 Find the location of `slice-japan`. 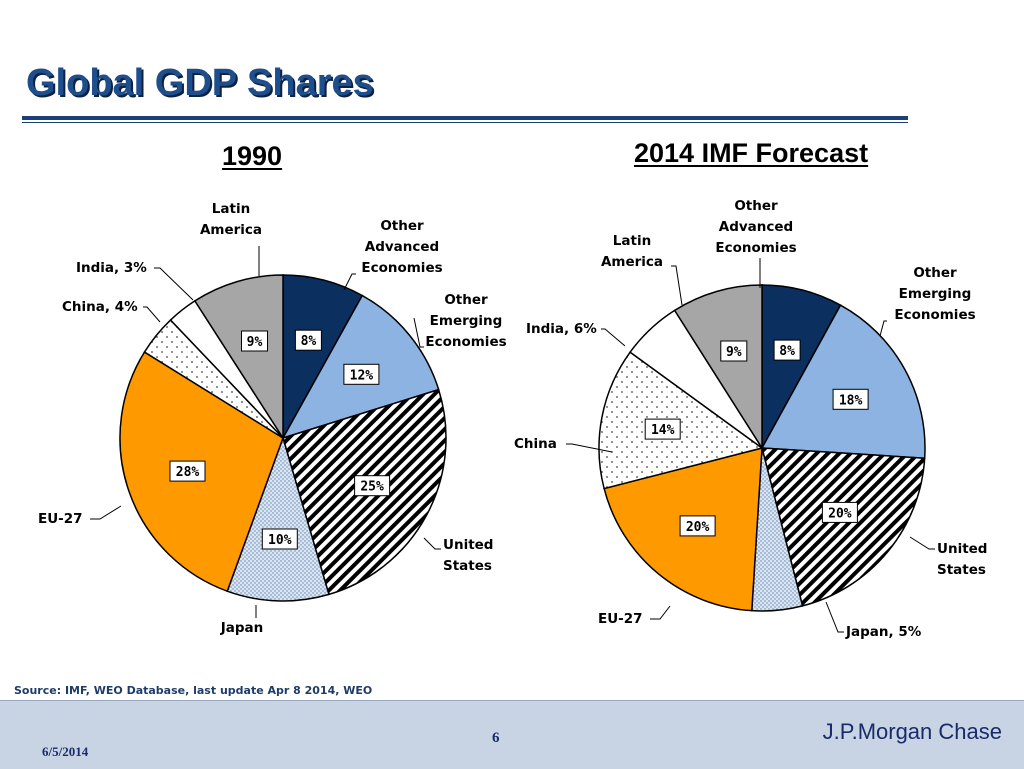

slice-japan is located at coordinates (278, 518).